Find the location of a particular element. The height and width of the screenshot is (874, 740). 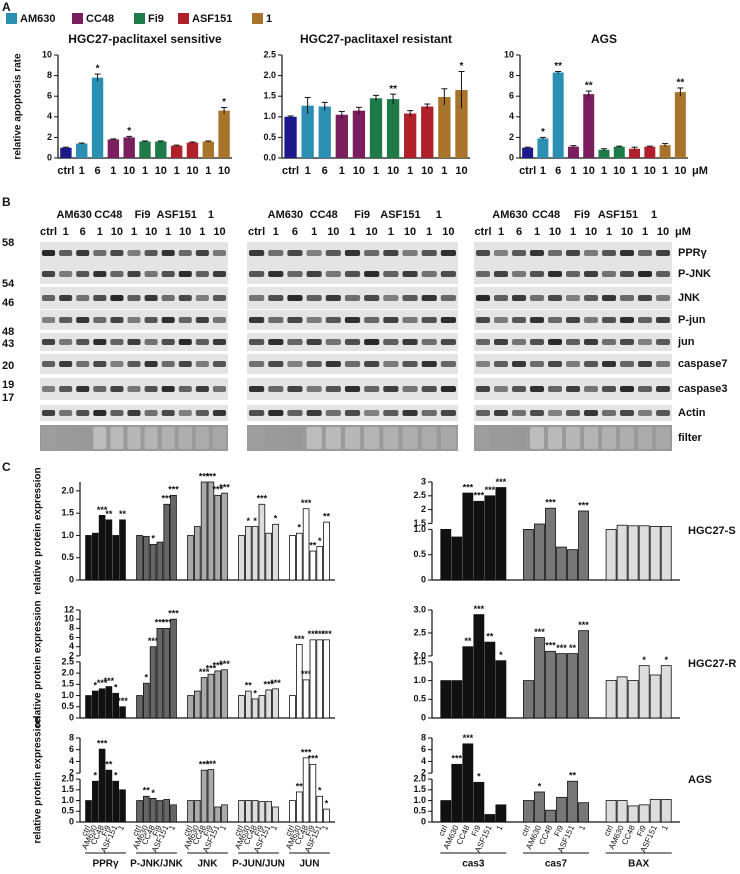

protein-label: caspase7 is located at coordinates (703, 364).